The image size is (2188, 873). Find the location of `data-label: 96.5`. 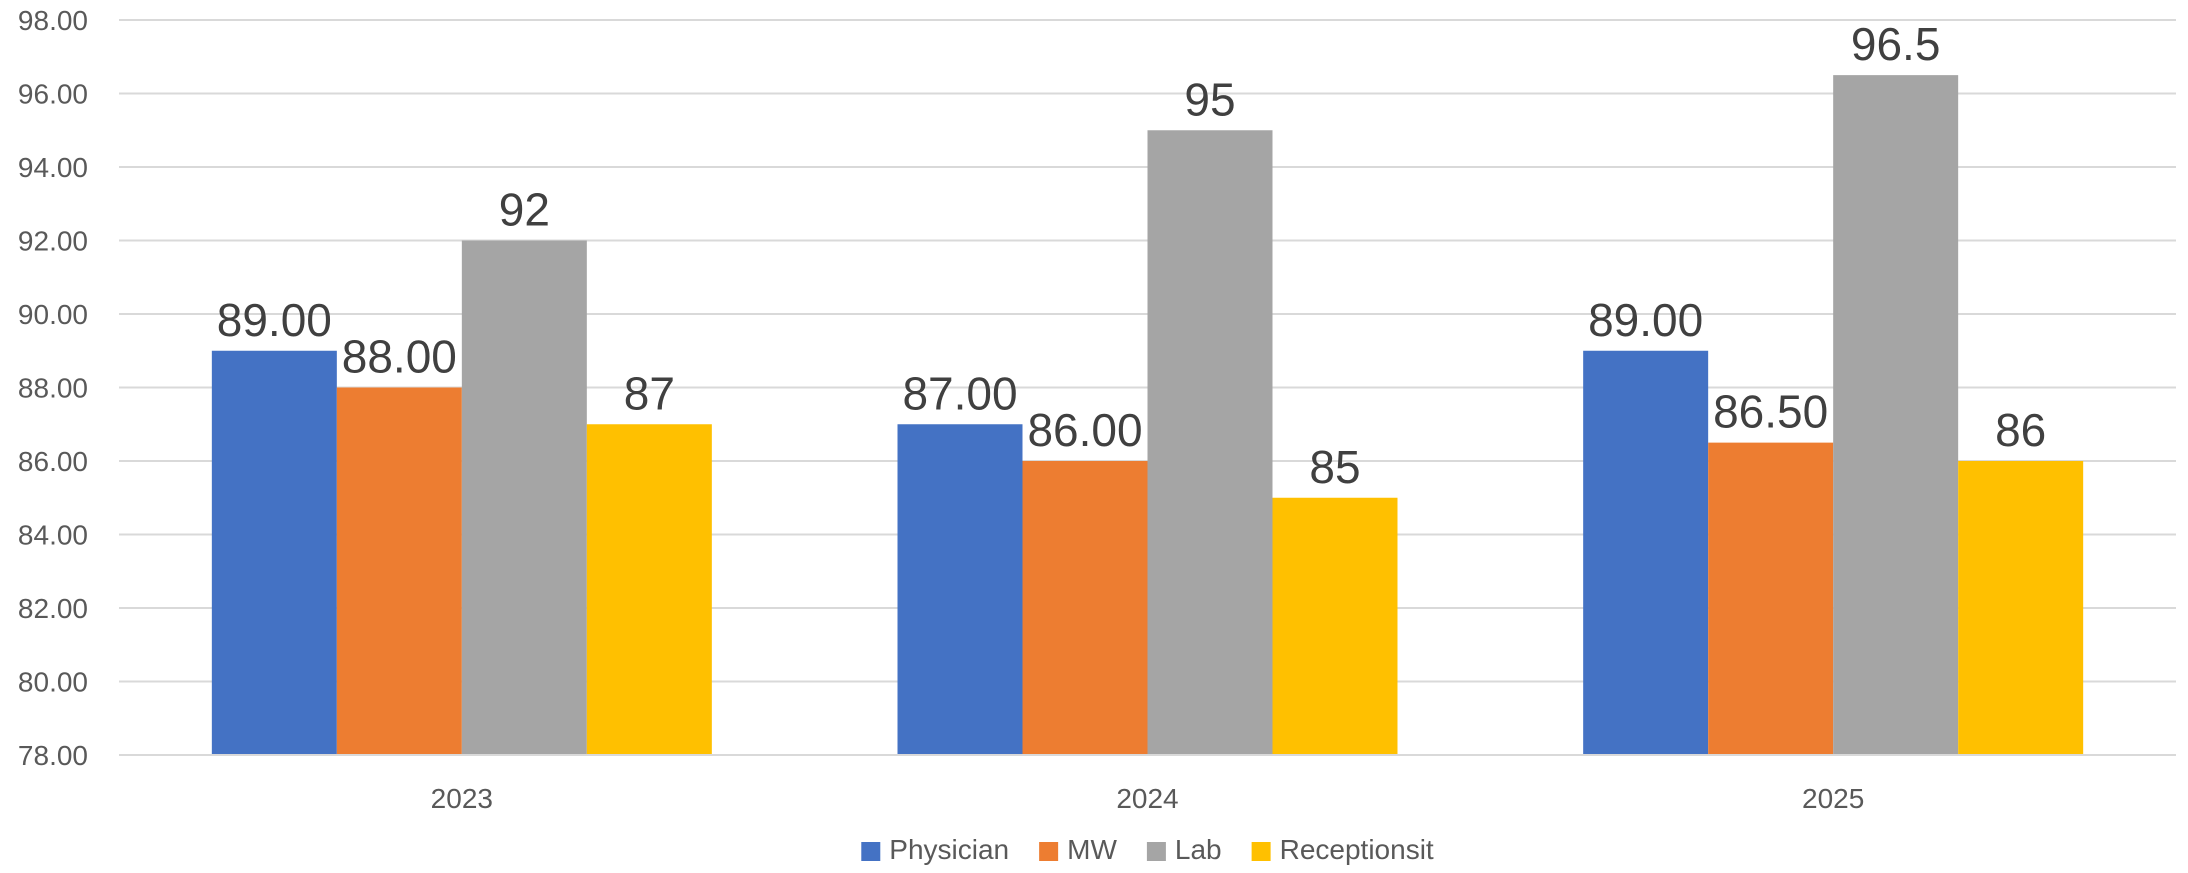

data-label: 96.5 is located at coordinates (1896, 44).